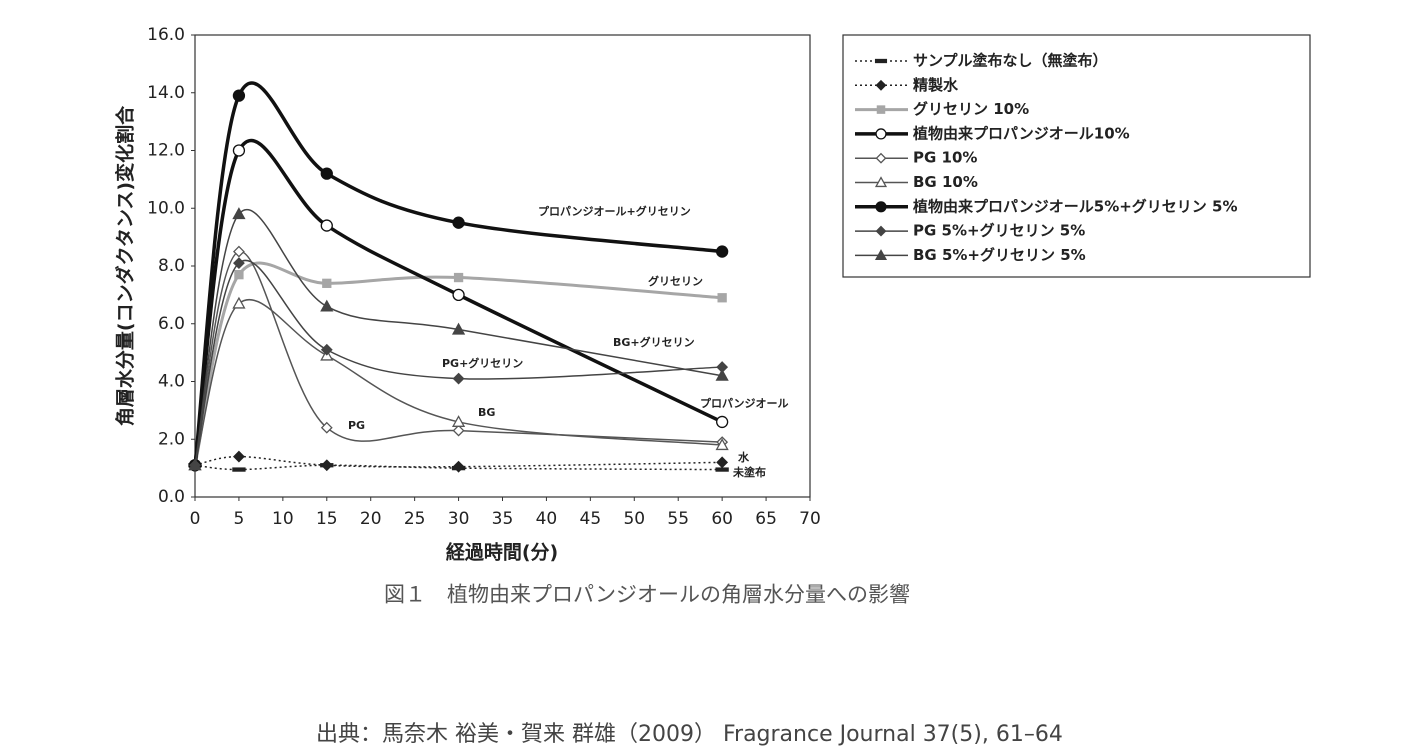 This screenshot has height=752, width=1408. What do you see at coordinates (171, 497) in the screenshot?
I see `y-tick-label: 0.0` at bounding box center [171, 497].